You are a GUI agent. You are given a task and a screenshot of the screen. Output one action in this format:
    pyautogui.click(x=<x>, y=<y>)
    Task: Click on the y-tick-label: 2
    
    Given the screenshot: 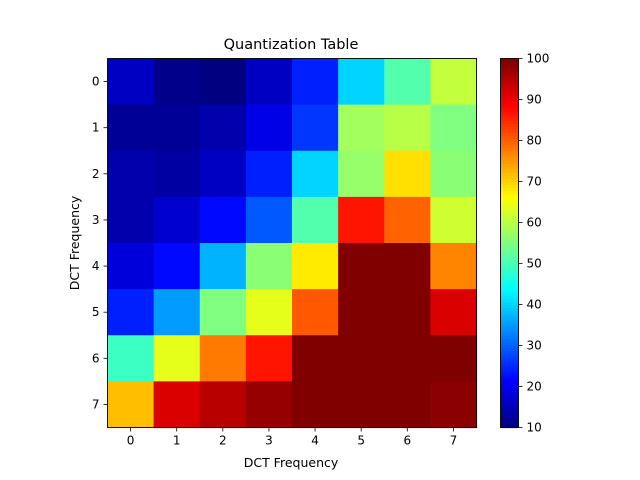 What is the action you would take?
    pyautogui.click(x=96, y=174)
    